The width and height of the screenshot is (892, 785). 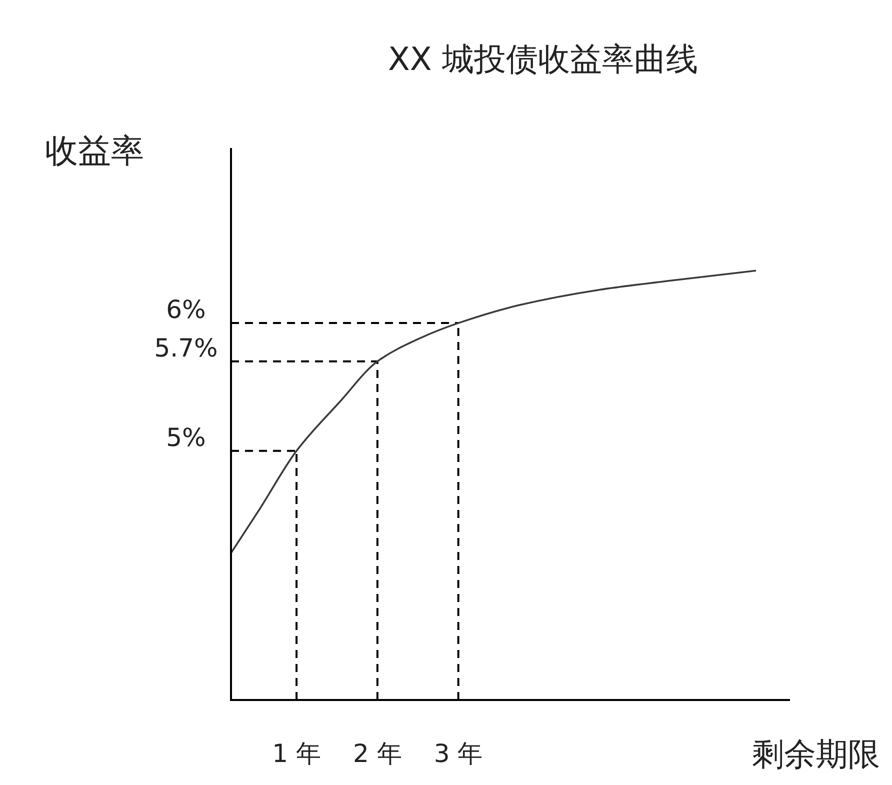 I want to click on ylabel: 收益率, so click(x=94, y=150).